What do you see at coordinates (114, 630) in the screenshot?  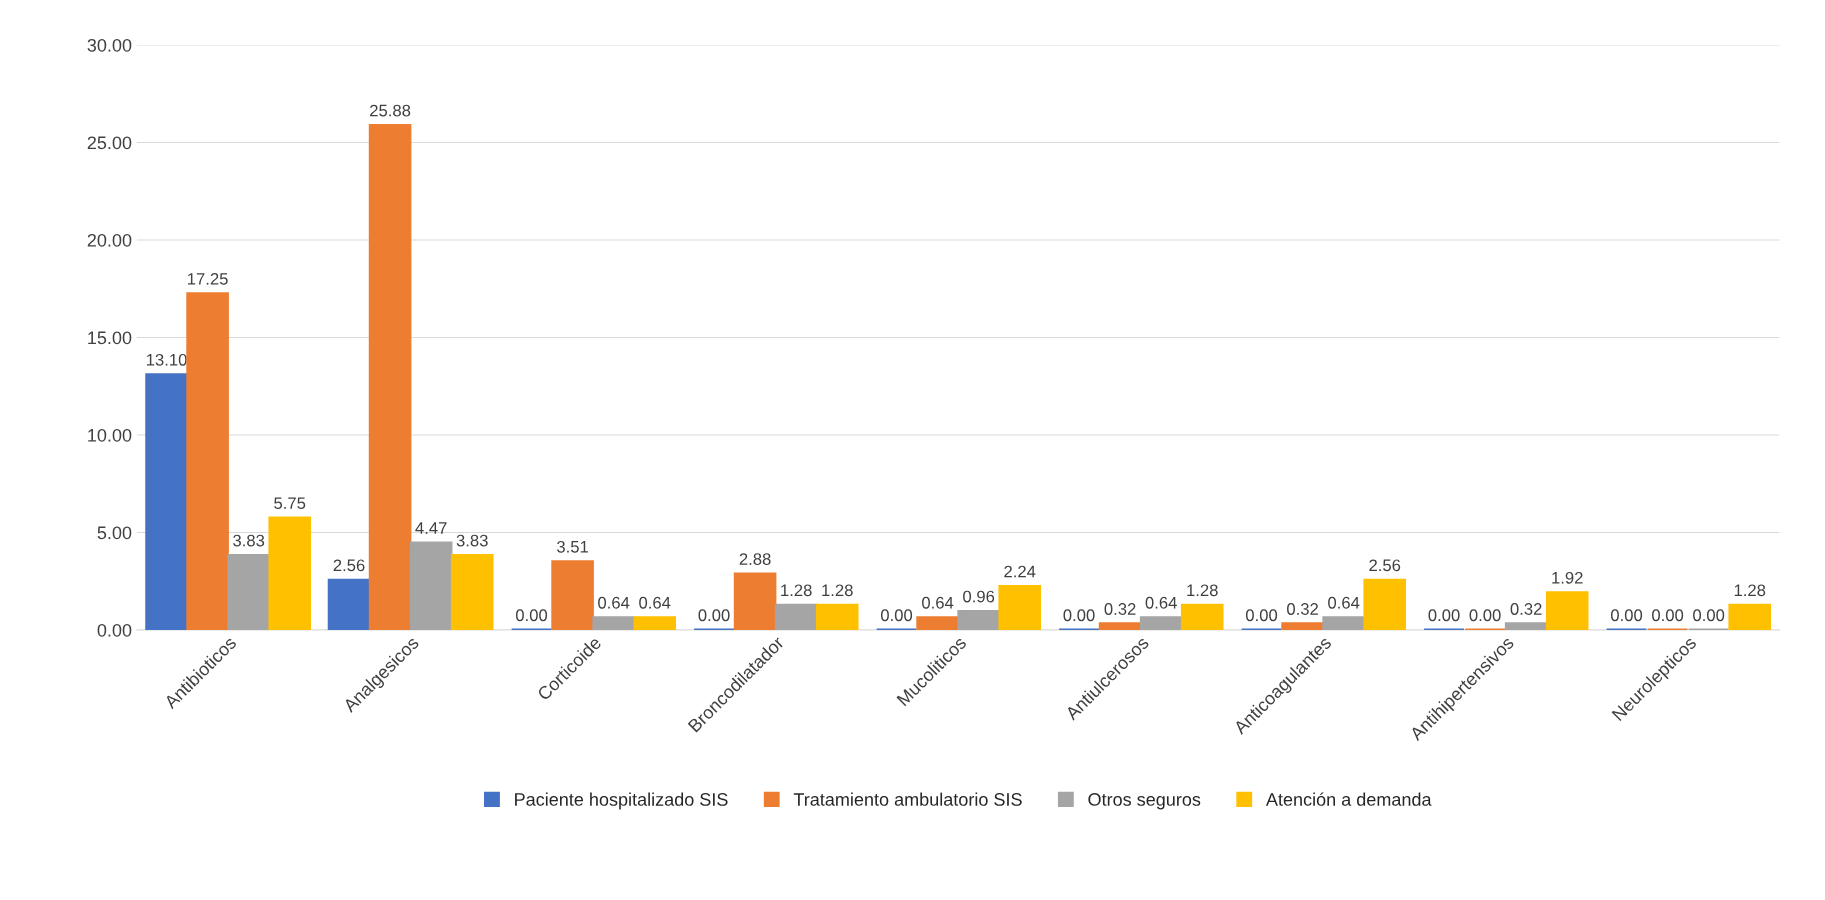 I see `y-tick-label: 0.00` at bounding box center [114, 630].